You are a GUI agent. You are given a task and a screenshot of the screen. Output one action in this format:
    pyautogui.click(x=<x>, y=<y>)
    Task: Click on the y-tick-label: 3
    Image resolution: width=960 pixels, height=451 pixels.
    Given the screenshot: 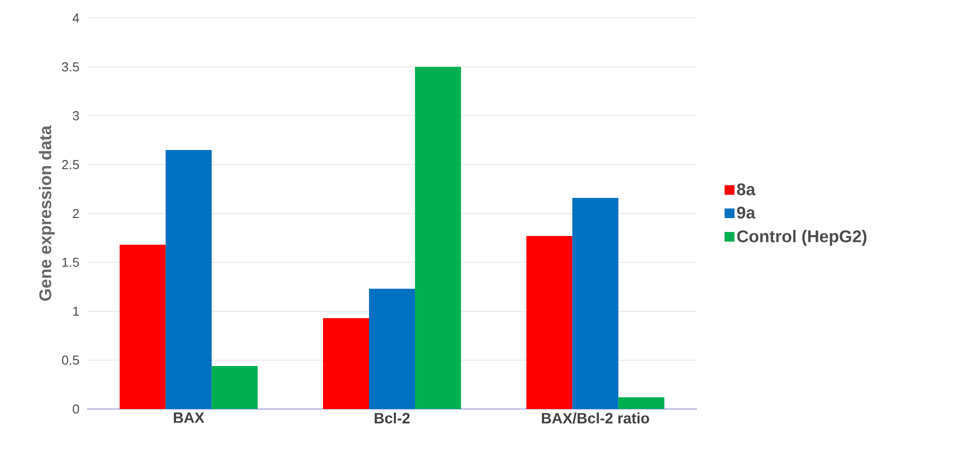 What is the action you would take?
    pyautogui.click(x=75, y=115)
    